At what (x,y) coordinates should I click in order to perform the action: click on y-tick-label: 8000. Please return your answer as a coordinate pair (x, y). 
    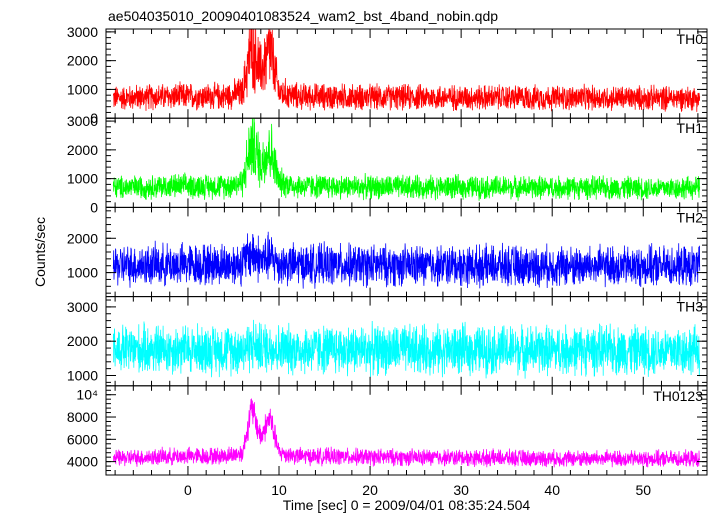
    Looking at the image, I should click on (82, 417).